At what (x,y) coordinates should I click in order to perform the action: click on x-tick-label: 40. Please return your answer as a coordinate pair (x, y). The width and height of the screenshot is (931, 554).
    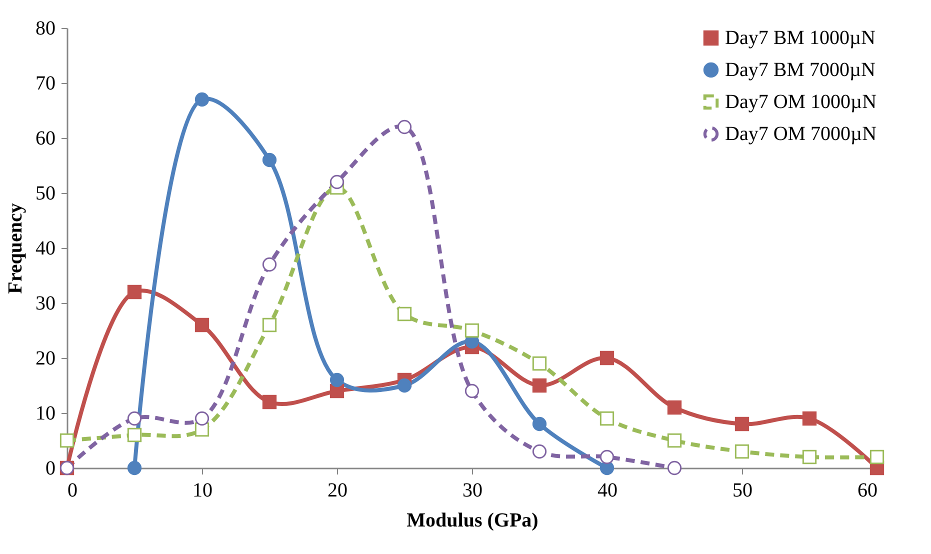
    Looking at the image, I should click on (608, 491).